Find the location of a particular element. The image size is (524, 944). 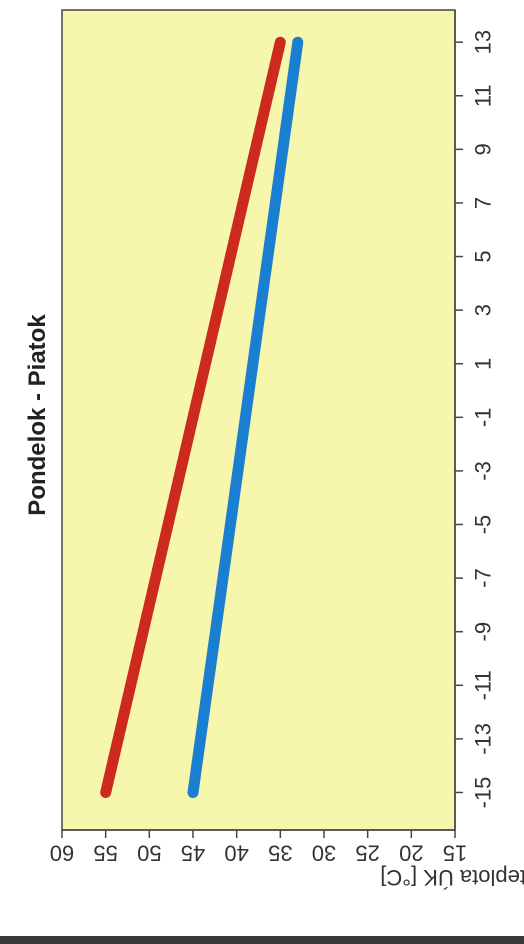

y-tick-label: 15 is located at coordinates (455, 852).